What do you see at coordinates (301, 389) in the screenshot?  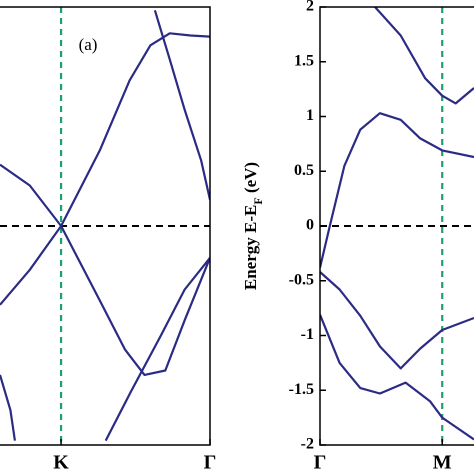 I see `y-tick-label: -1.5` at bounding box center [301, 389].